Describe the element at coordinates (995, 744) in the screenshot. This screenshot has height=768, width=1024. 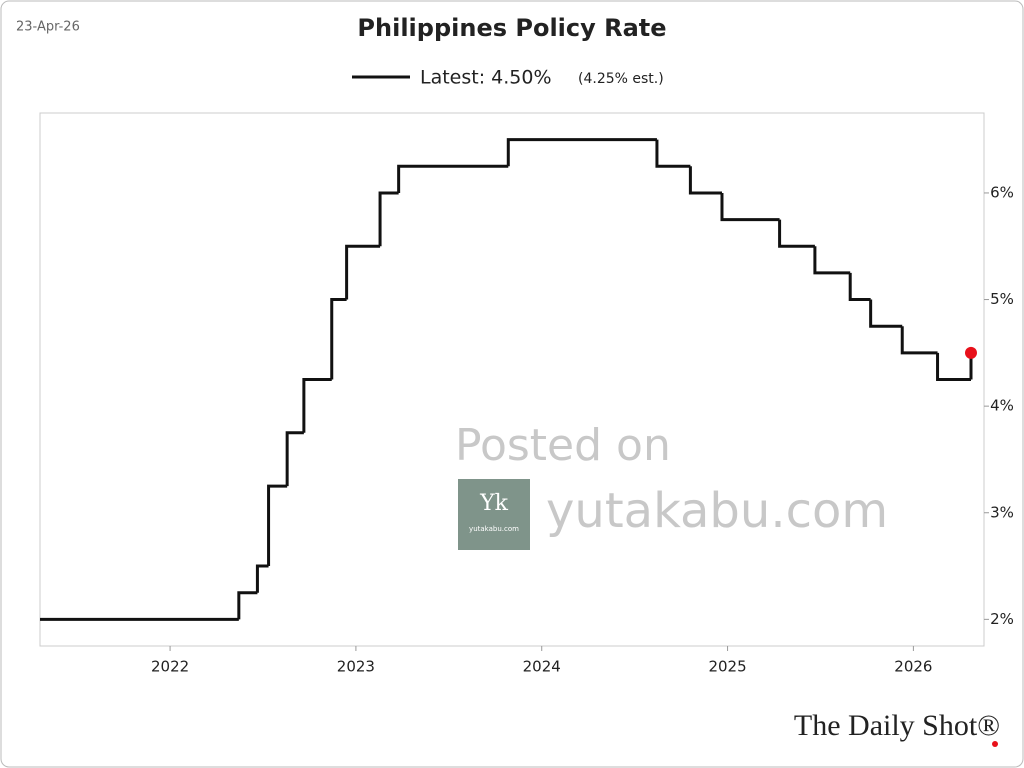
I see `source-dot` at that location.